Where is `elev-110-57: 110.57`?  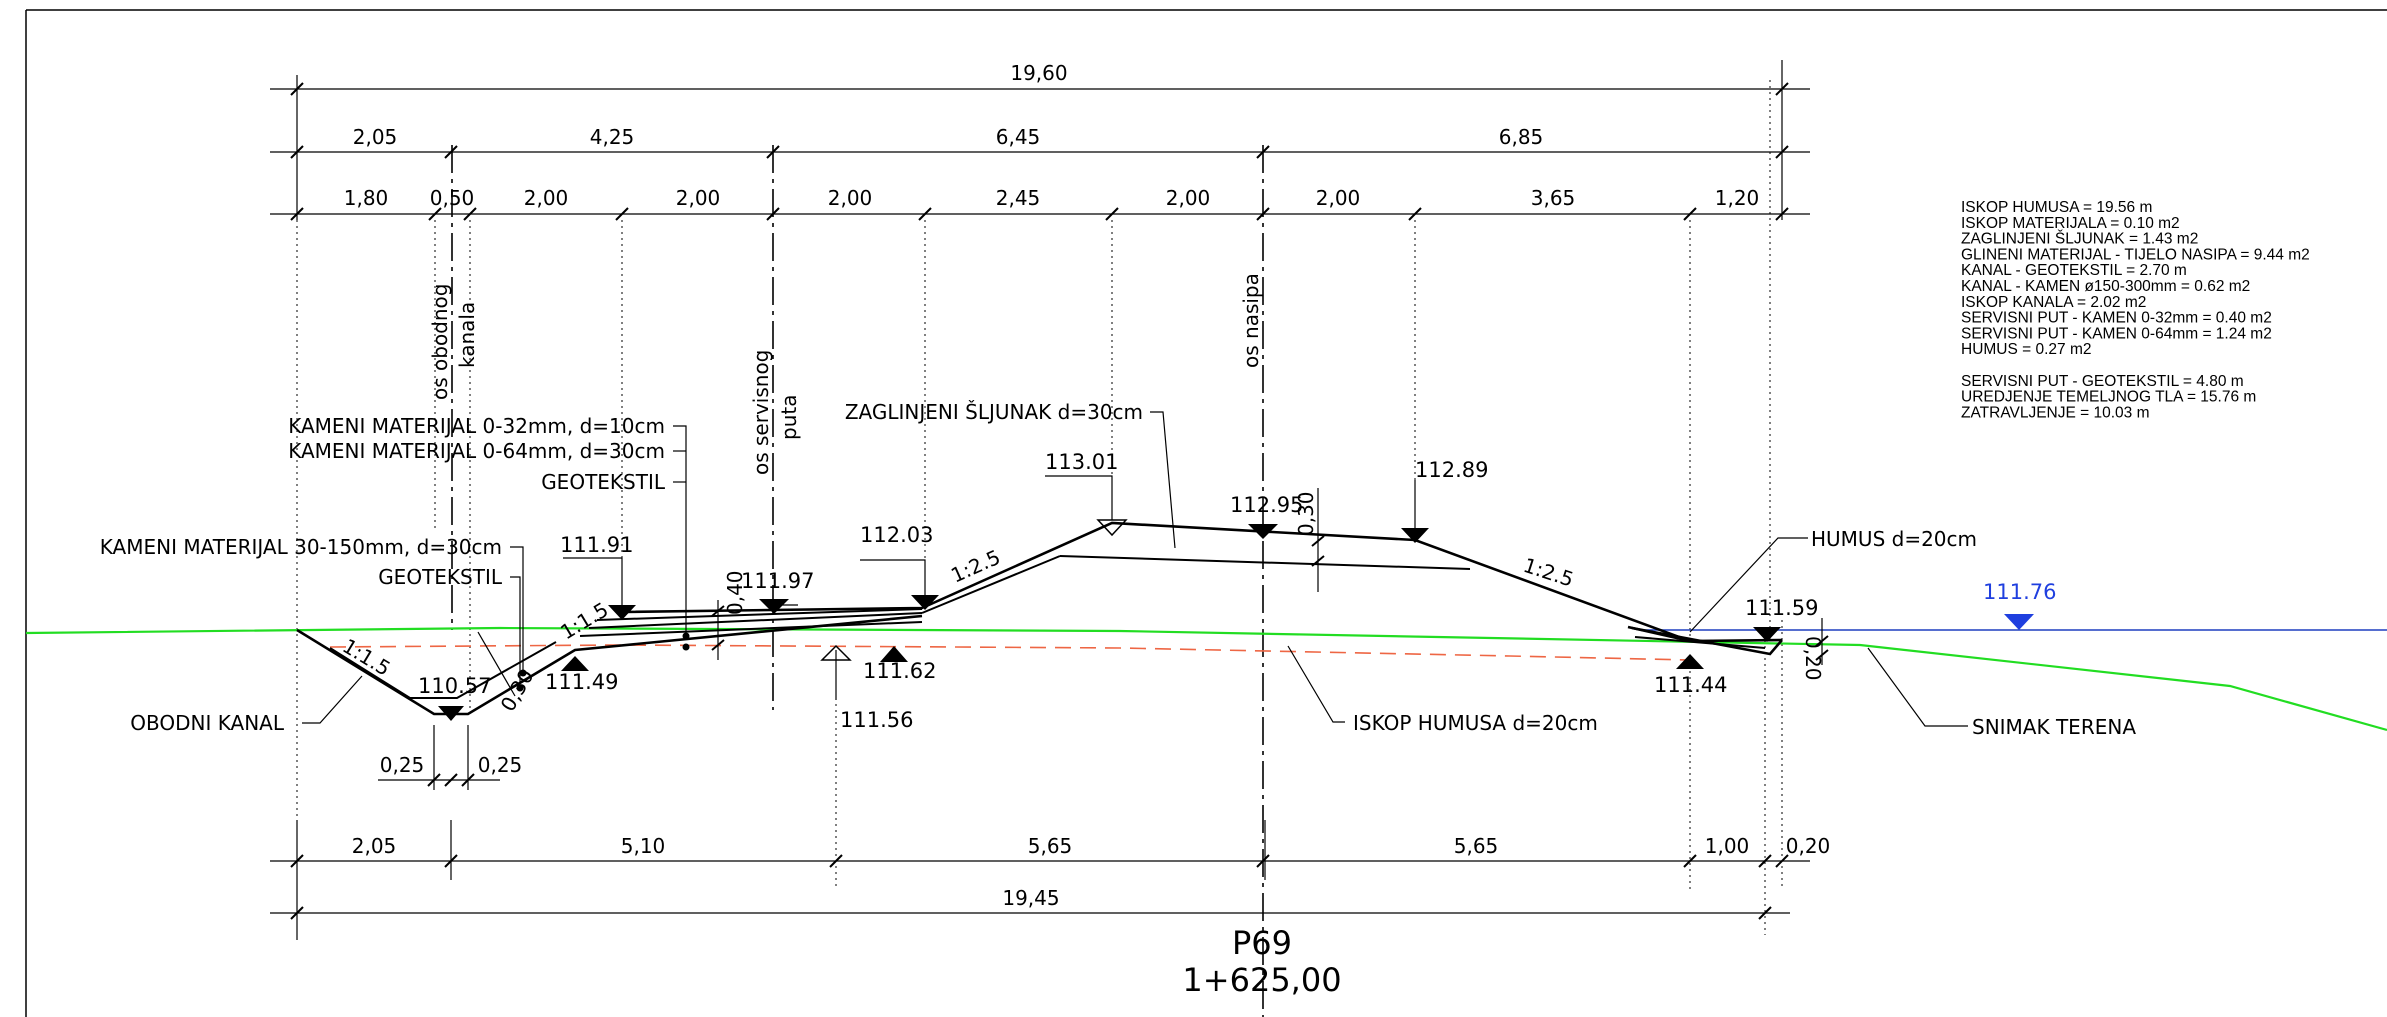 elev-110-57: 110.57 is located at coordinates (454, 686).